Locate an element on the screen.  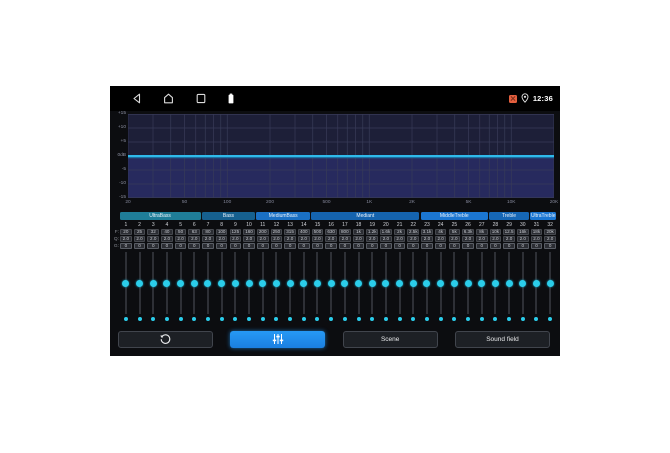
scene-button: Scene is located at coordinates (390, 339).